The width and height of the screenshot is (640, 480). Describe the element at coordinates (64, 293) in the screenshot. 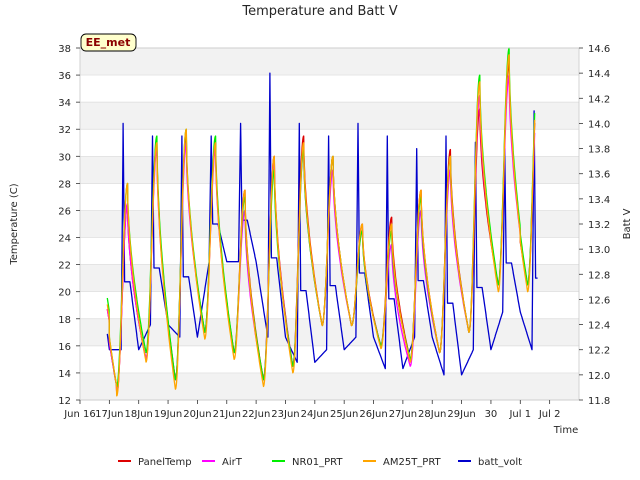

I see `y-tick-label: 20` at that location.